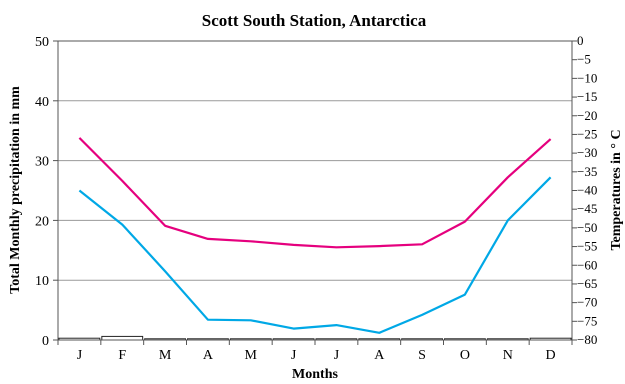 This screenshot has height=384, width=625. What do you see at coordinates (587, 171) in the screenshot?
I see `right-tick-label: −35` at bounding box center [587, 171].